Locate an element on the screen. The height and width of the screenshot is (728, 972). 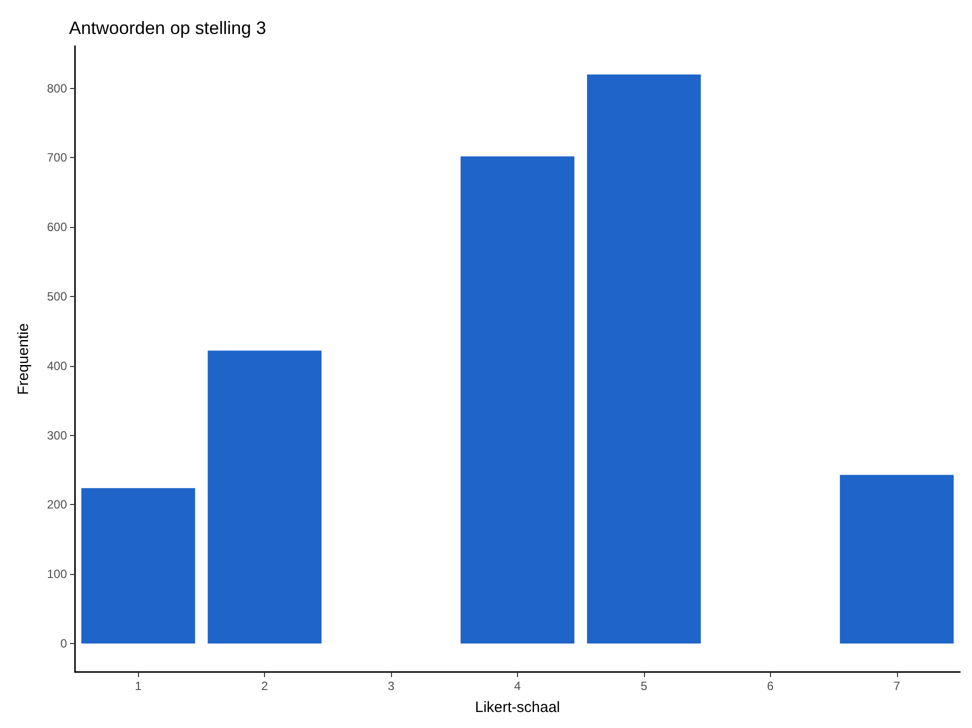
x-tick-label: 4 is located at coordinates (518, 686).